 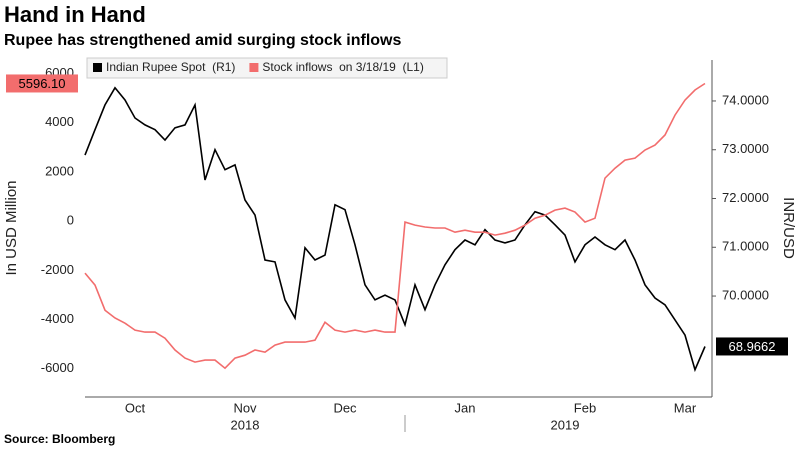 I want to click on chart-title: Hand in Hand, so click(x=75, y=14).